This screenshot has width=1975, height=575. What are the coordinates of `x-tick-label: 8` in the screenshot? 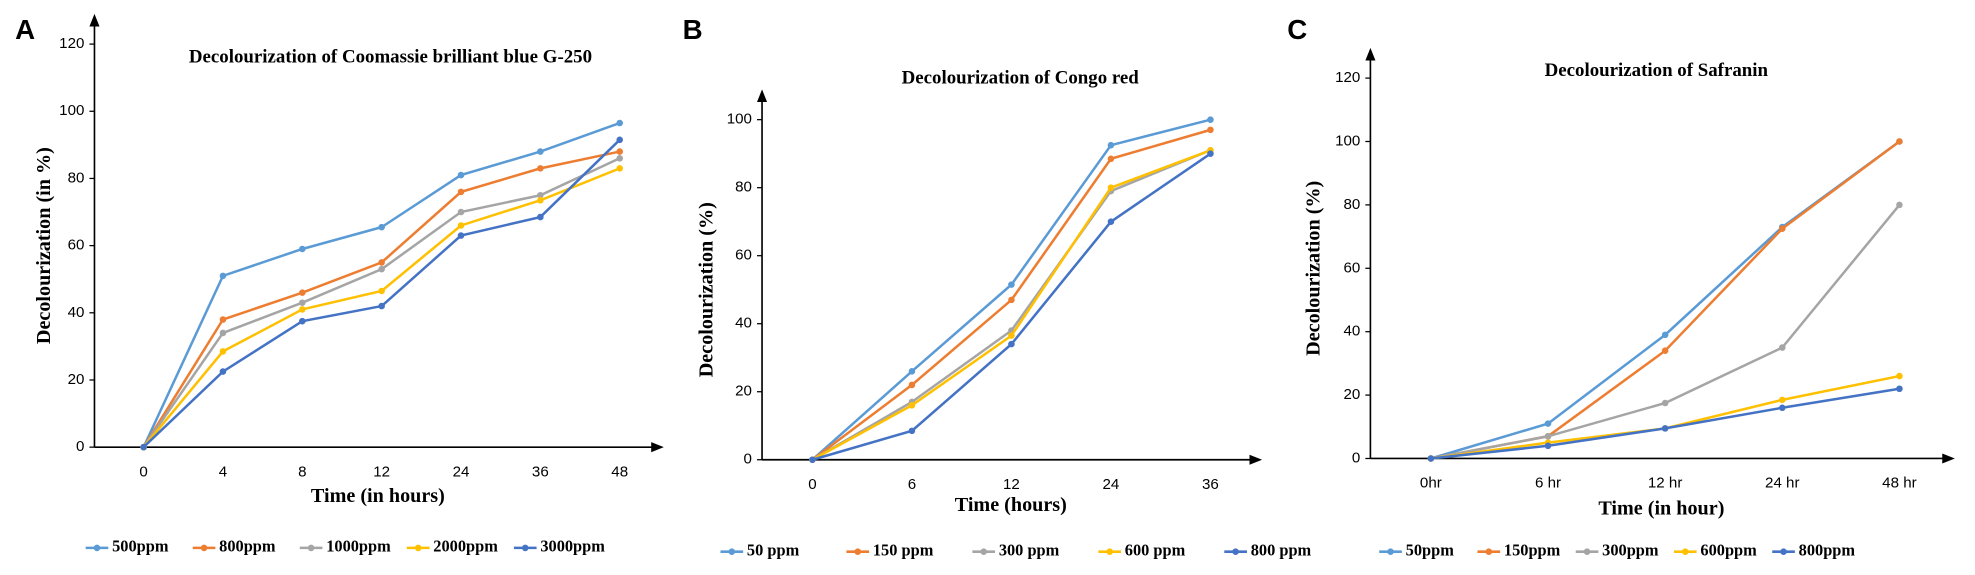 It's located at (302, 471).